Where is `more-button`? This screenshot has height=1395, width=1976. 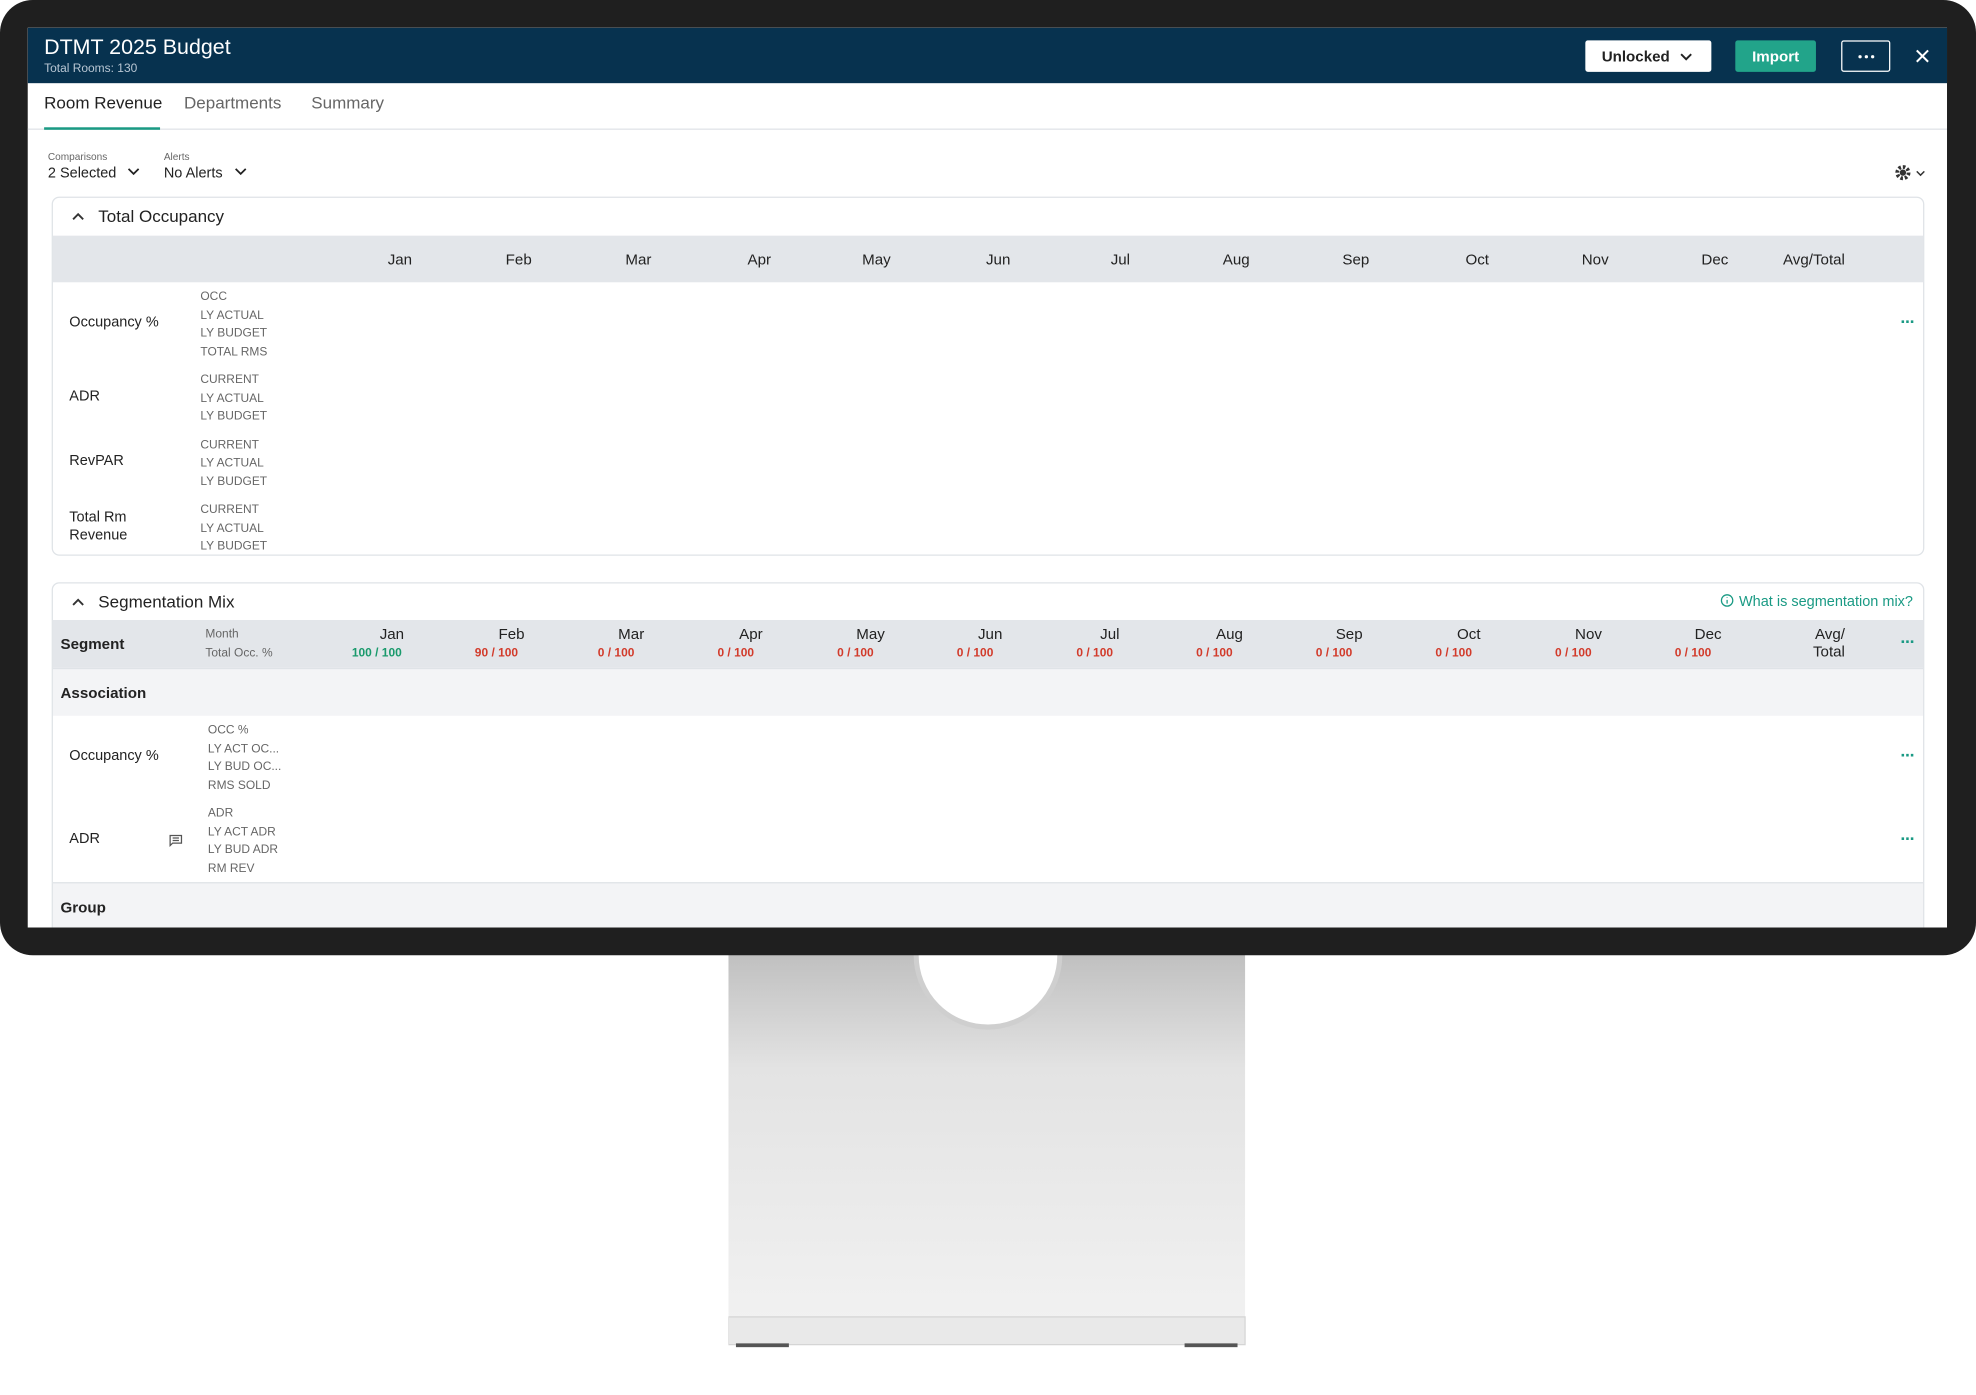
more-button is located at coordinates (1866, 56).